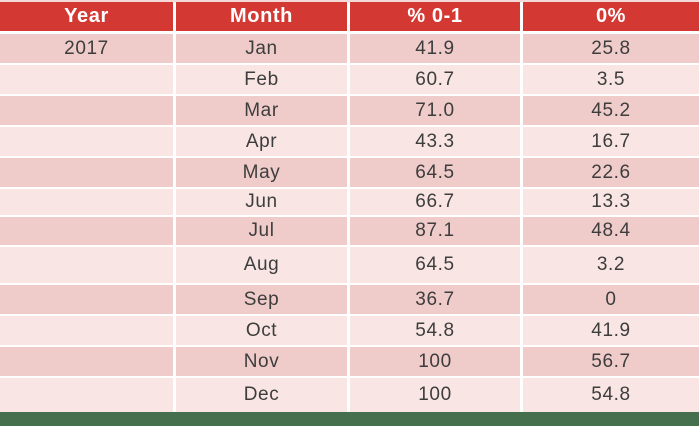 This screenshot has width=699, height=426. What do you see at coordinates (611, 16) in the screenshot?
I see `column-header-pct-0: 0%` at bounding box center [611, 16].